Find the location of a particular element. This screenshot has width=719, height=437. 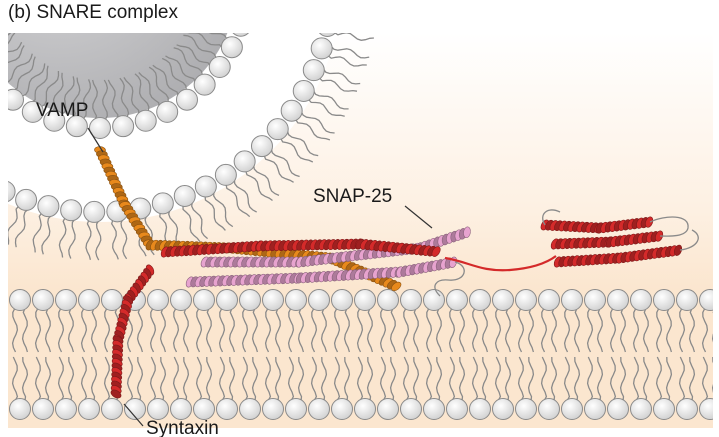

syntaxin-label: Syntaxin is located at coordinates (182, 427).